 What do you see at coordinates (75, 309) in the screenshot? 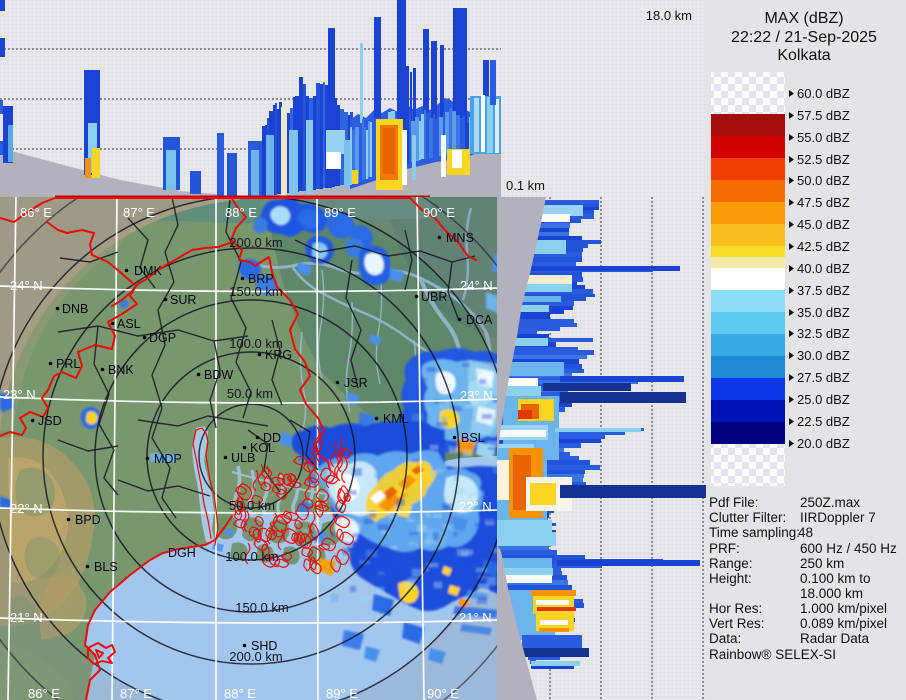
I see `svg-text: DNB` at bounding box center [75, 309].